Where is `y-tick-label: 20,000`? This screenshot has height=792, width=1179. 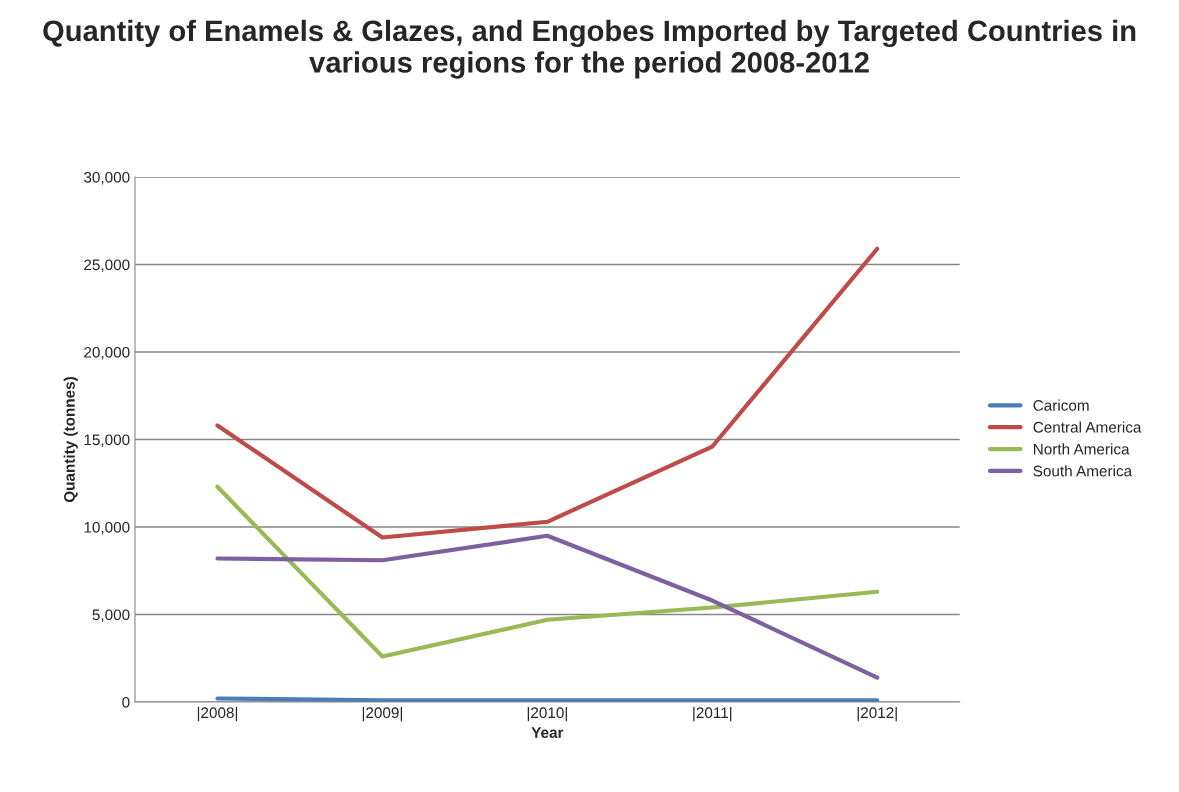 y-tick-label: 20,000 is located at coordinates (107, 353).